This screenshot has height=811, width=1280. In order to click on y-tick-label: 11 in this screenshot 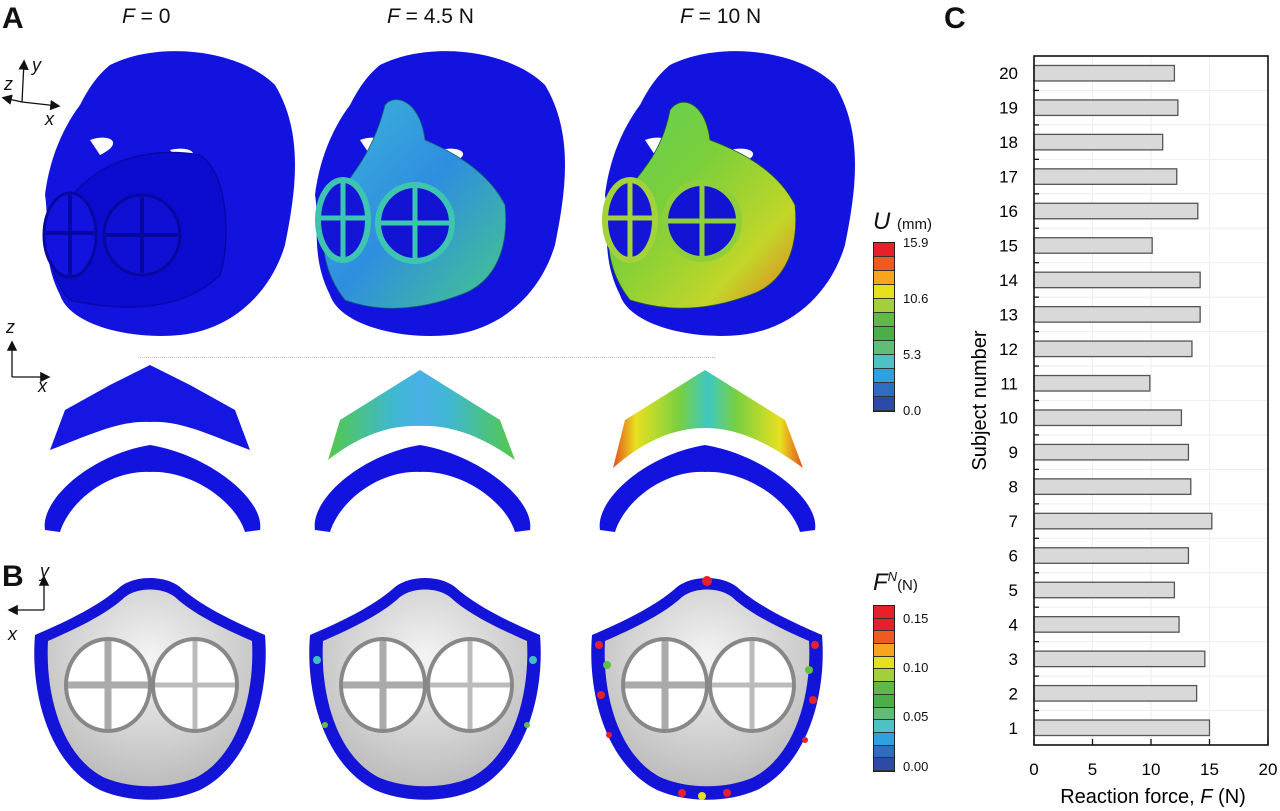, I will do `click(1009, 383)`.